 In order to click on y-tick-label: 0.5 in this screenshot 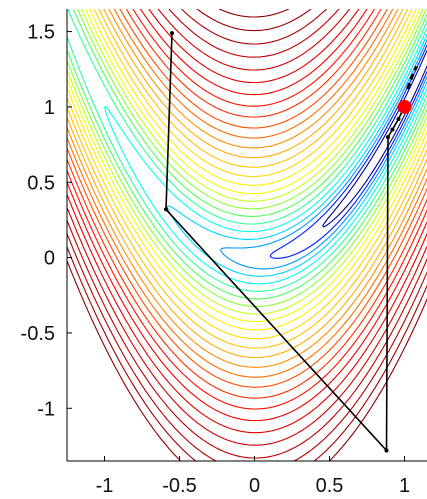, I will do `click(41, 183)`.